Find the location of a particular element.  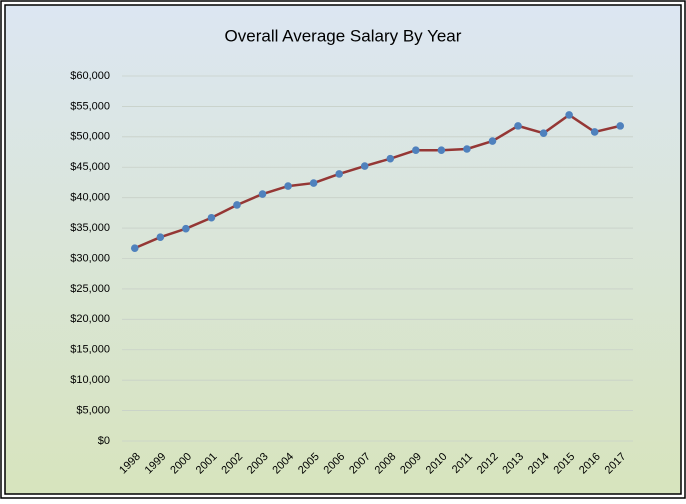

chart-title: Overall Average Salary By Year is located at coordinates (343, 35).